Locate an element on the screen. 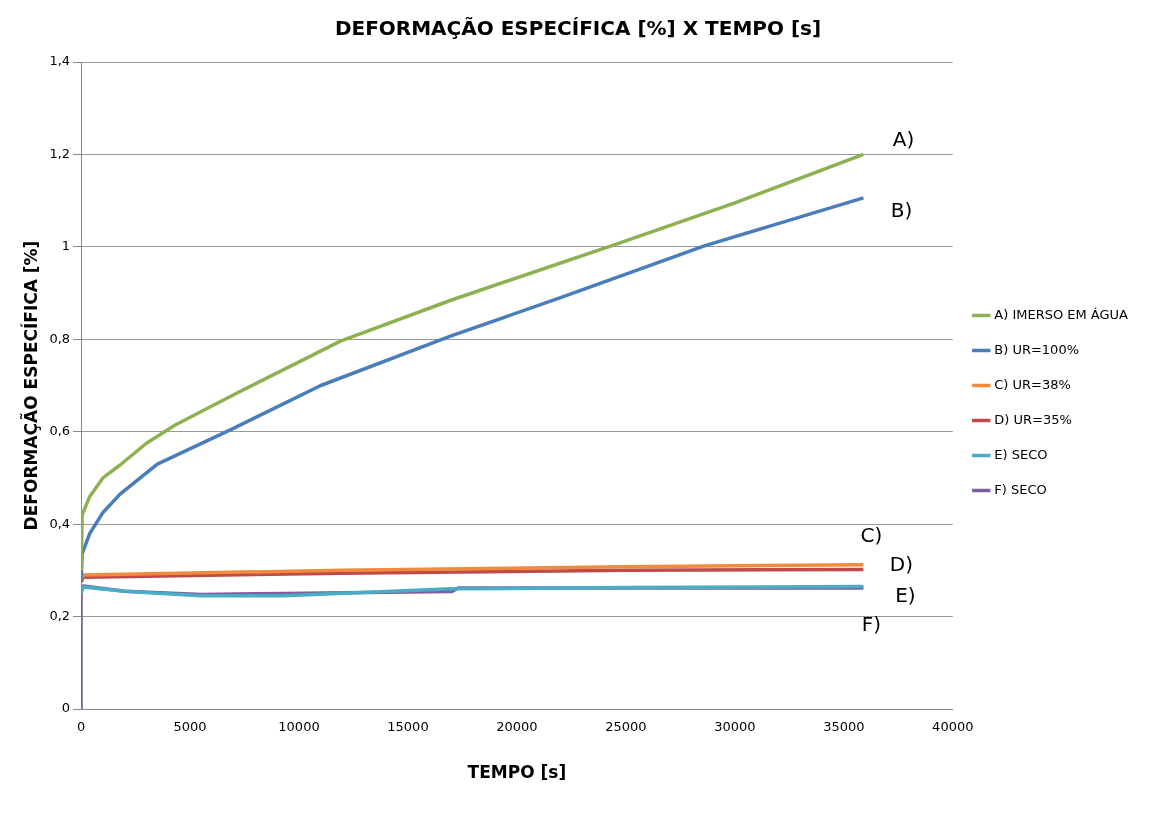  annotation: E) is located at coordinates (905, 594).